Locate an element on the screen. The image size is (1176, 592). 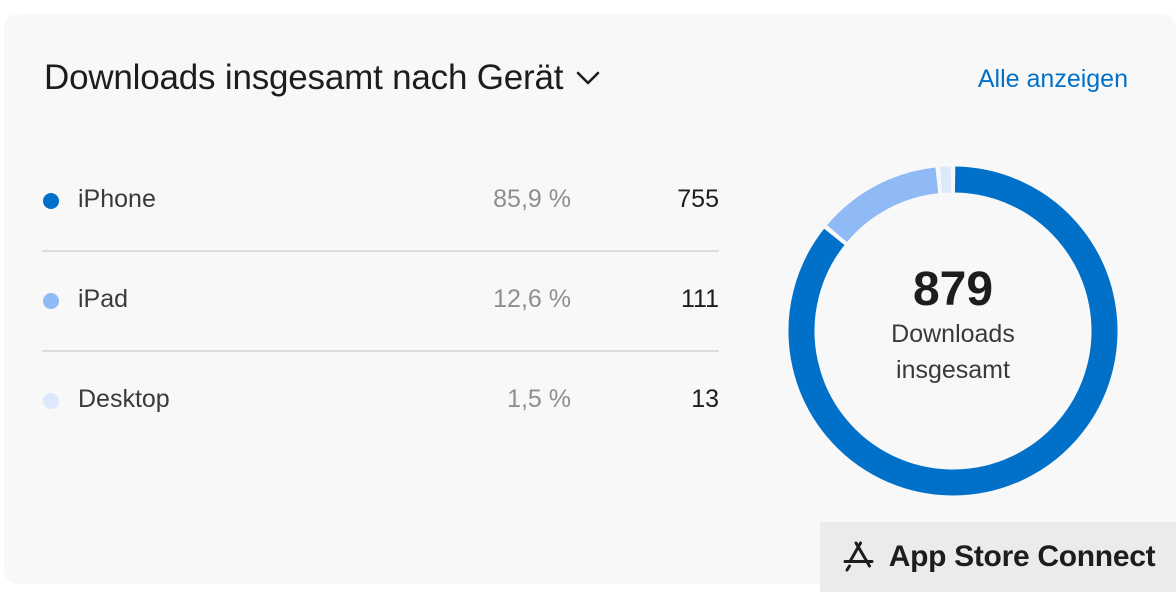
brand-text: App Store Connect is located at coordinates (1022, 556).